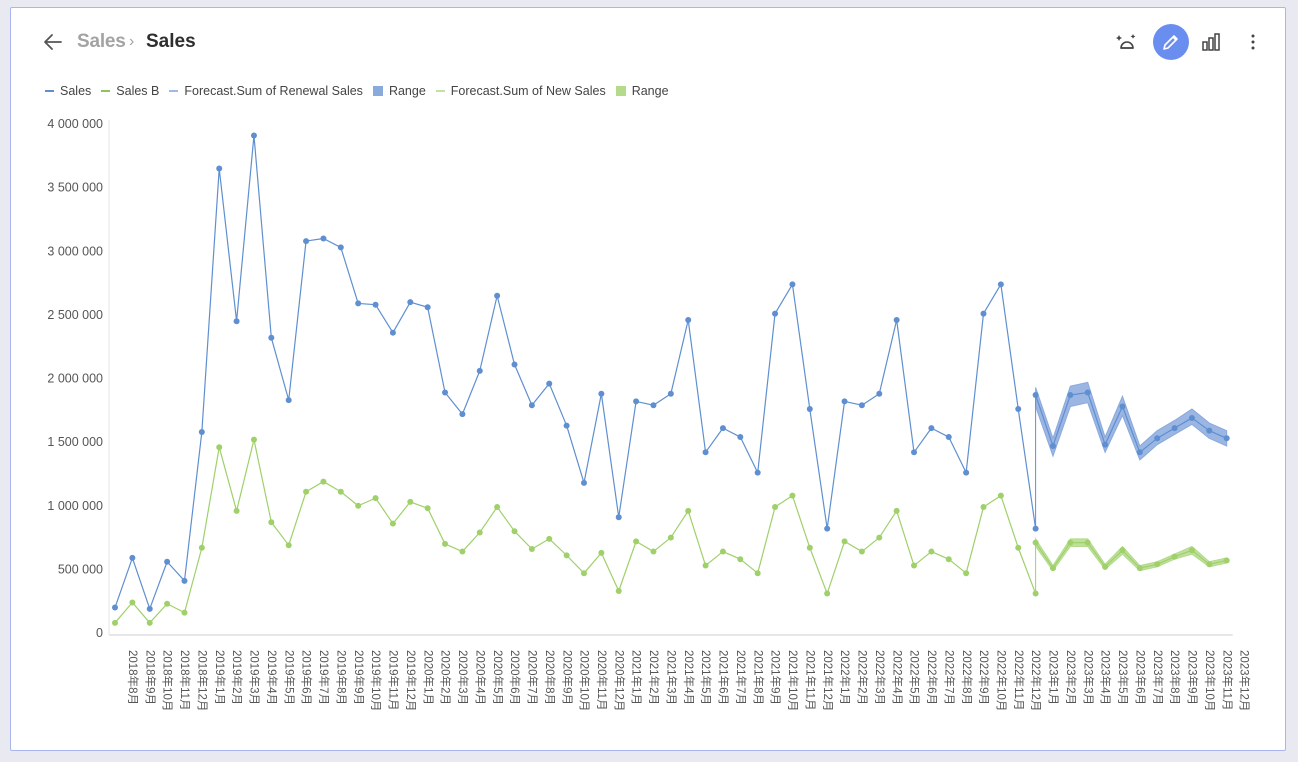 The image size is (1298, 762). What do you see at coordinates (828, 680) in the screenshot?
I see `x-tick-label: 2021年12月` at bounding box center [828, 680].